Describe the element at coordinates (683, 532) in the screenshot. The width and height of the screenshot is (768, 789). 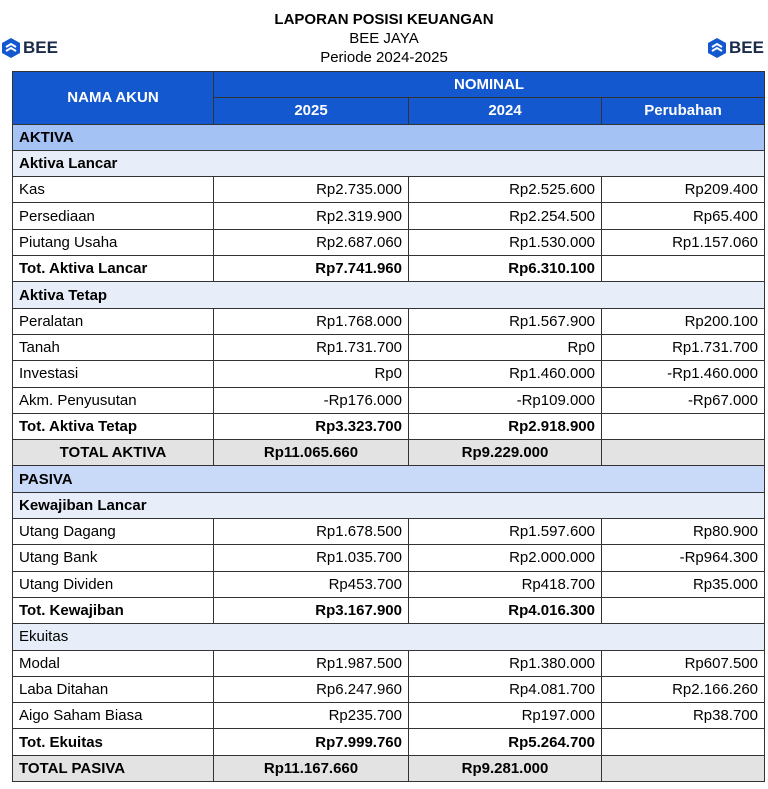
I see `value-change: Rp80.900` at that location.